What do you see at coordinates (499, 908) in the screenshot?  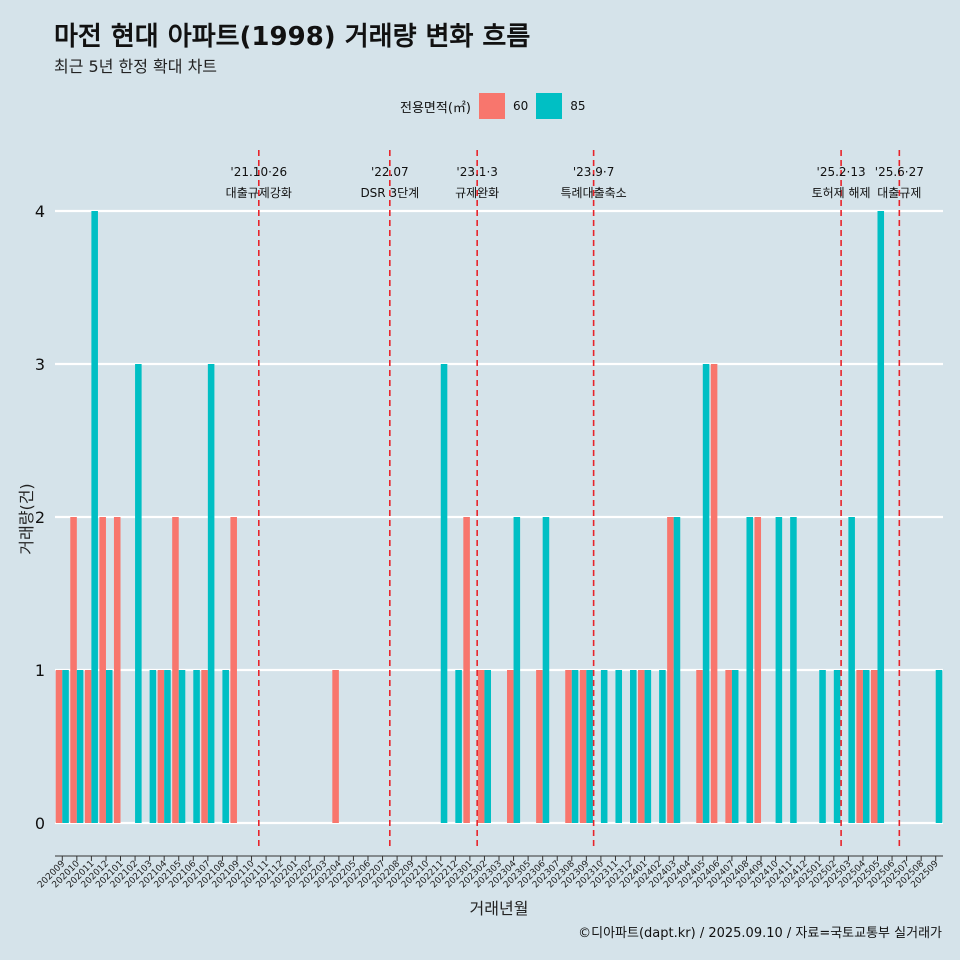 I see `x-axis-title: 거래년월` at bounding box center [499, 908].